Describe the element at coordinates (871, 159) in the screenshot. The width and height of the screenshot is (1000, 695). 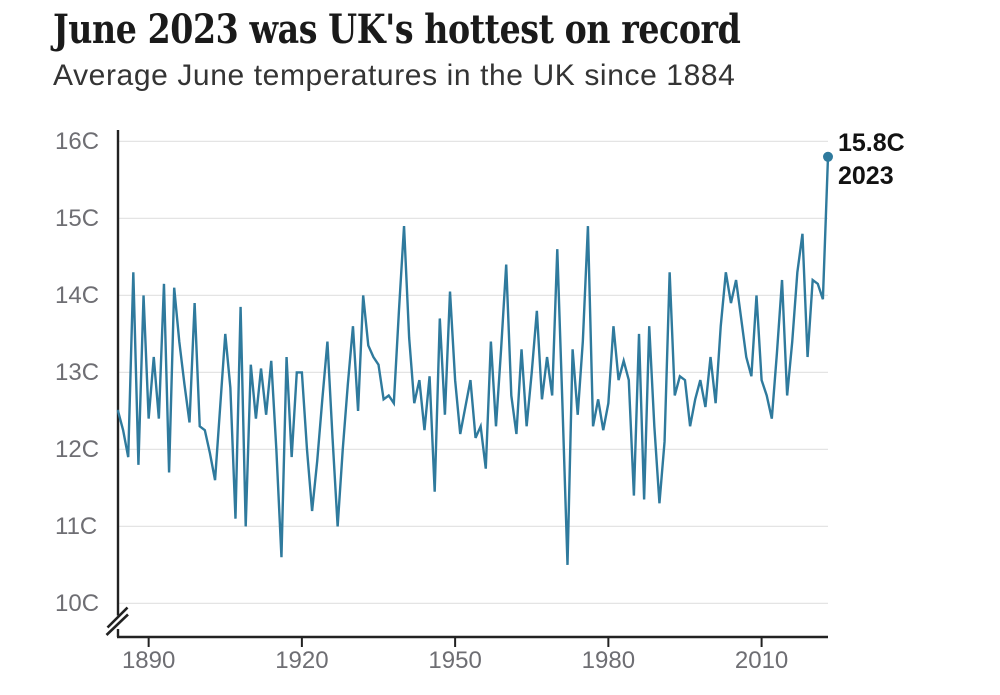
I see `annotation: 15.8C 2023` at that location.